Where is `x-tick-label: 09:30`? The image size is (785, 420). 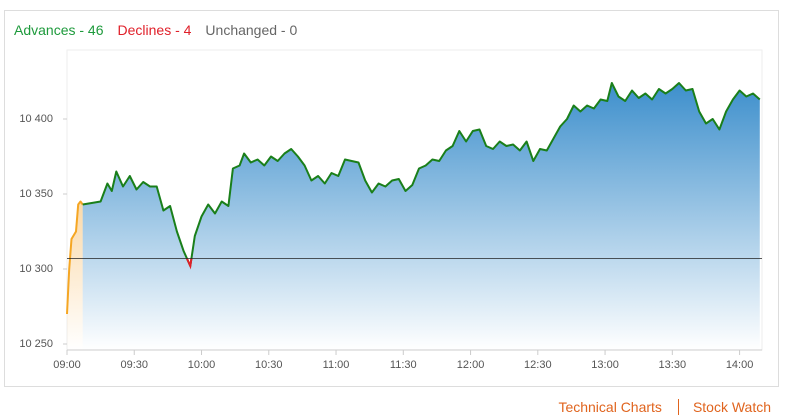 x-tick-label: 09:30 is located at coordinates (134, 365).